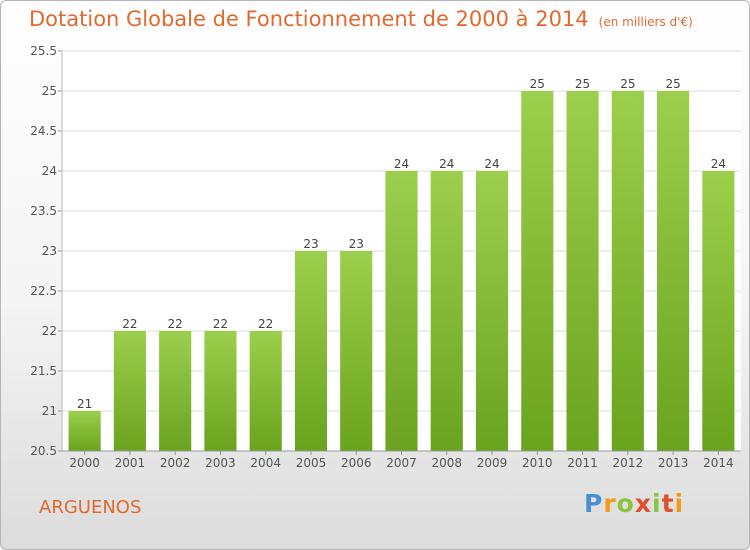 Image resolution: width=750 pixels, height=550 pixels. What do you see at coordinates (220, 391) in the screenshot?
I see `bar-2003` at bounding box center [220, 391].